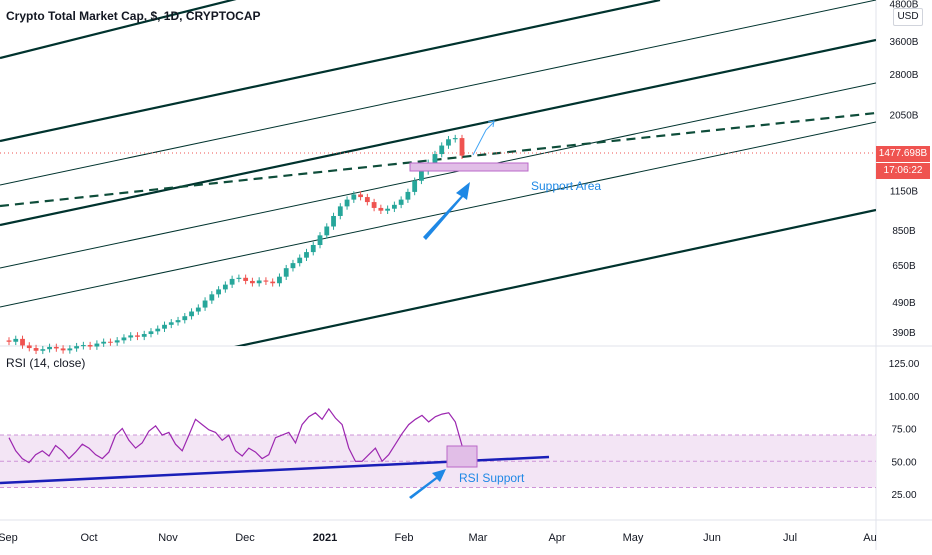  I want to click on time-tick-label: 2021, so click(325, 538).